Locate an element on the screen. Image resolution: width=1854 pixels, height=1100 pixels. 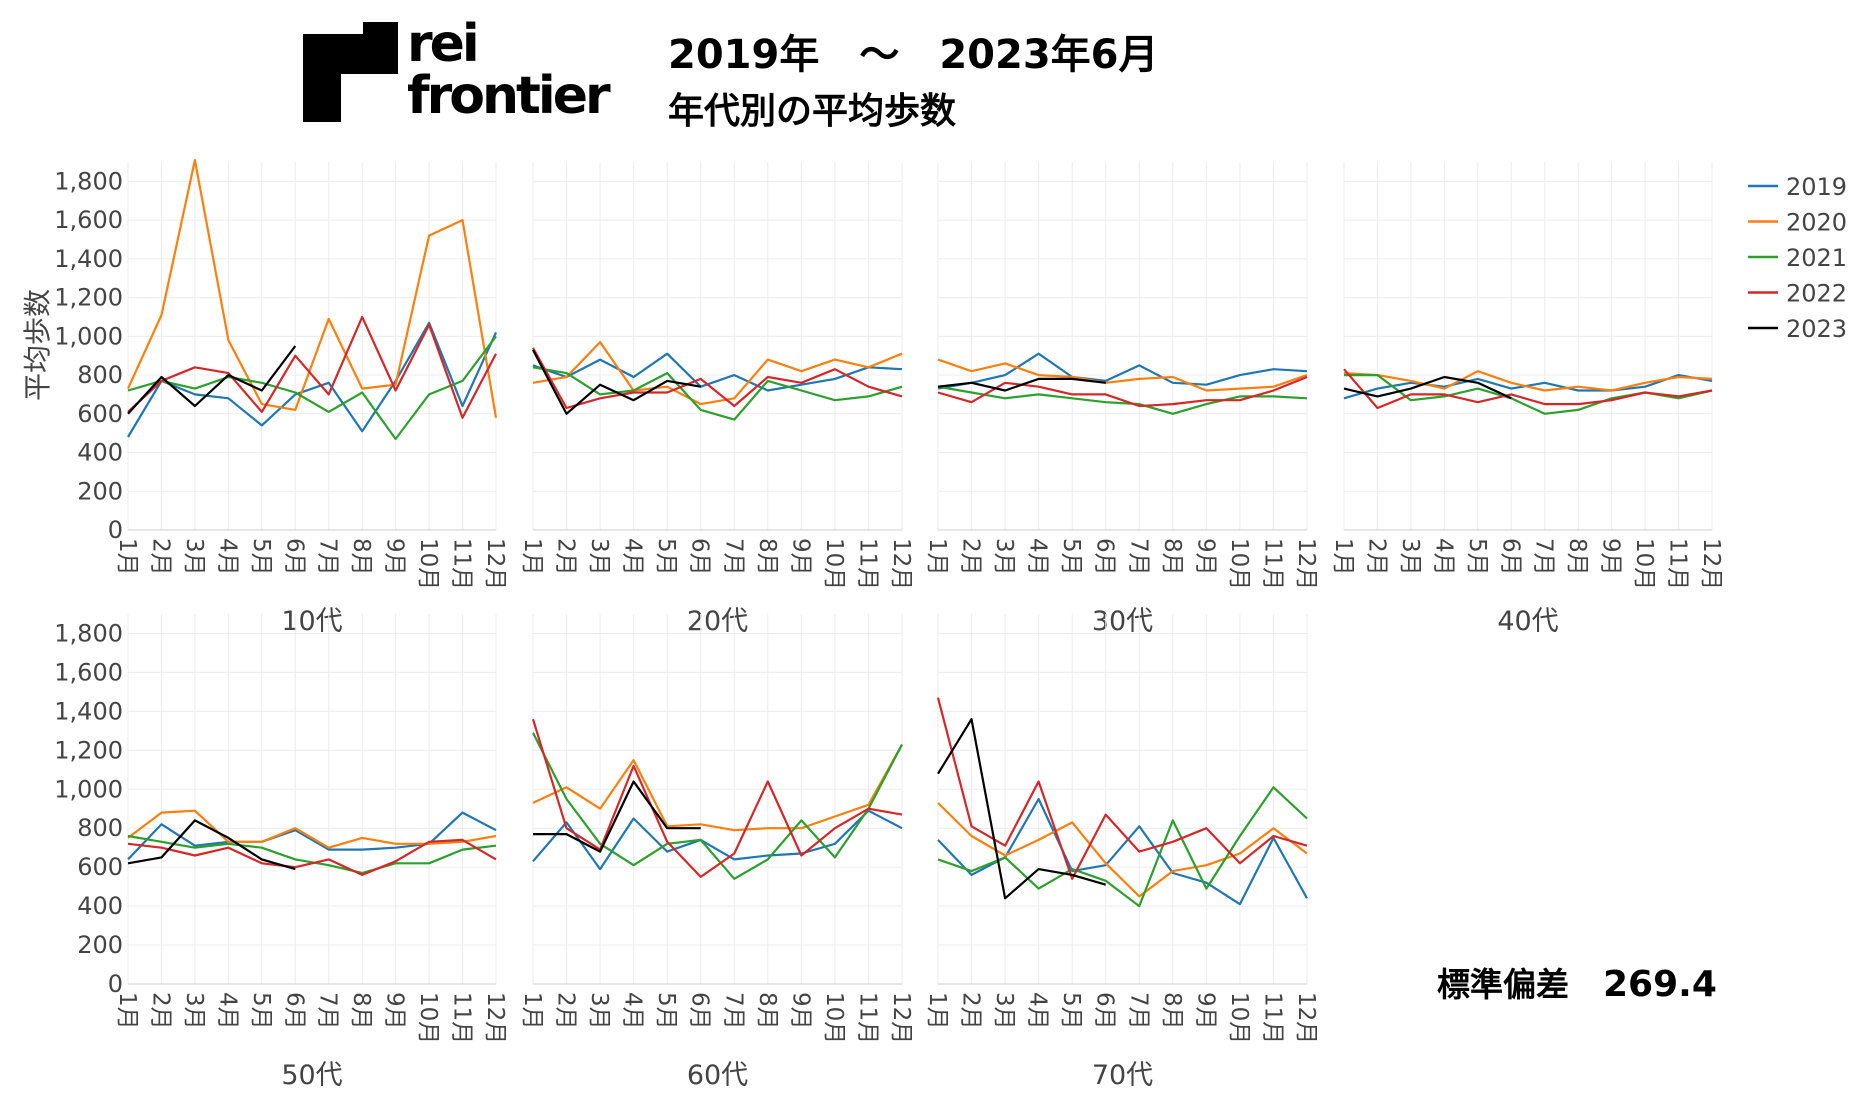
legend-label-2022: 2022 is located at coordinates (1816, 294).